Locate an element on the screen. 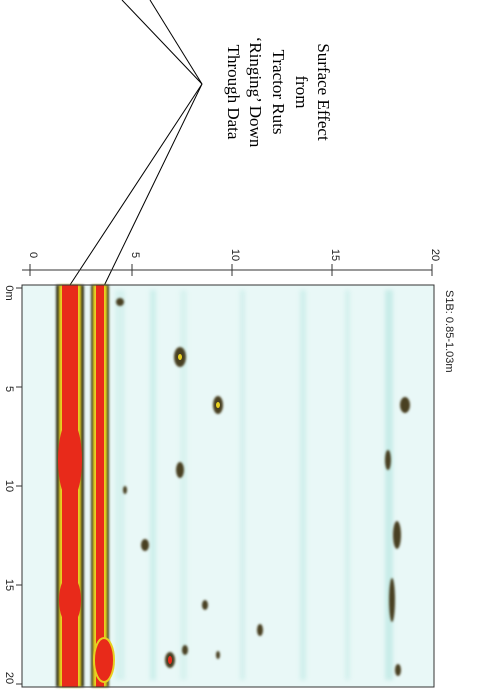 This screenshot has height=690, width=485. offset-tick-labels: 0 5 10 15 20 is located at coordinates (234, 255).